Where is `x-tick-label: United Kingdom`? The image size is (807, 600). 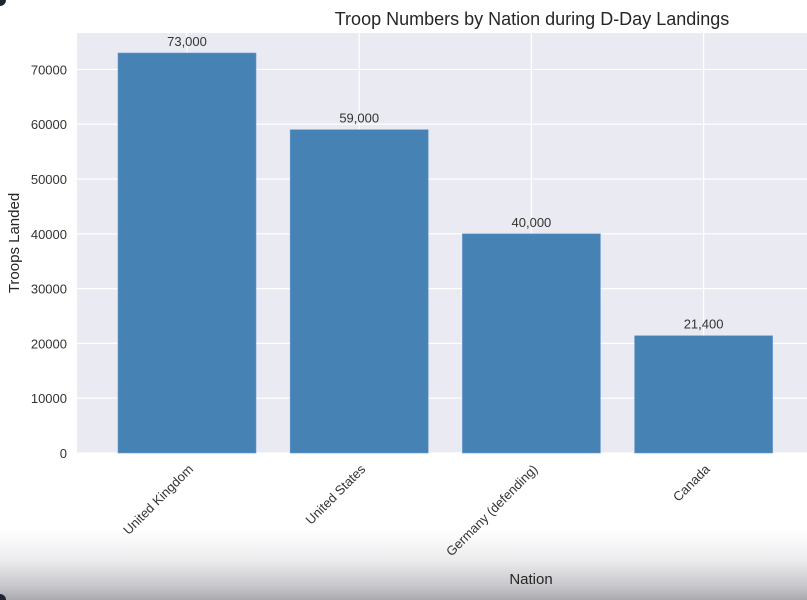 x-tick-label: United Kingdom is located at coordinates (158, 500).